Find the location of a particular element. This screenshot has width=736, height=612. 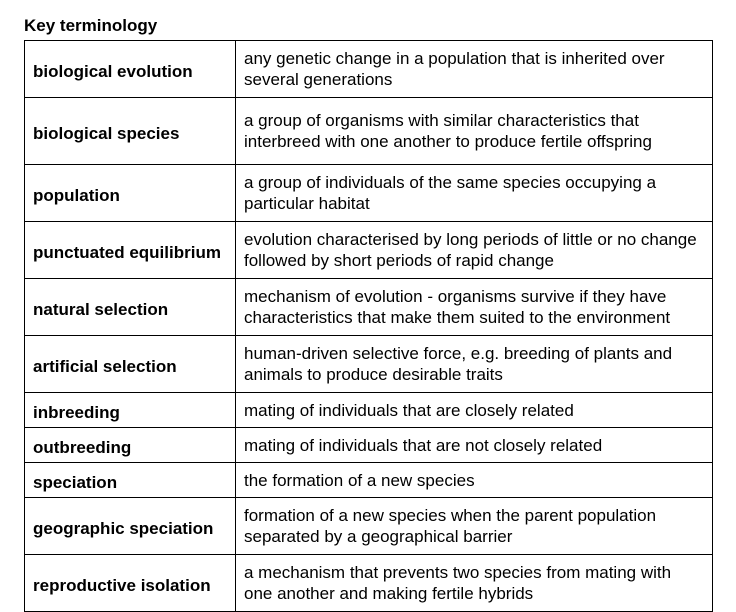

term-cell: outbreeding is located at coordinates (130, 445).